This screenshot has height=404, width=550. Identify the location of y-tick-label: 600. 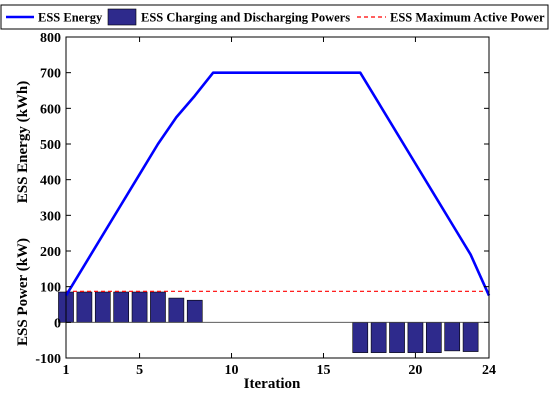
(50, 109).